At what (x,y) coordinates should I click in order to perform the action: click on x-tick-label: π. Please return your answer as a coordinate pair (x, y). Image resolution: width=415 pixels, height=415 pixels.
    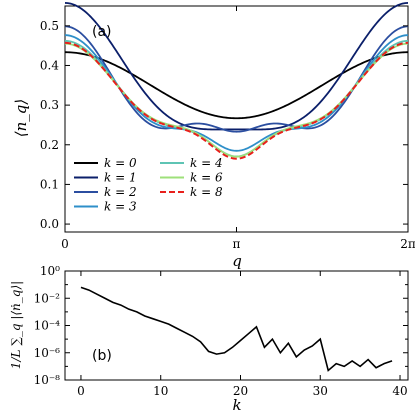
    Looking at the image, I should click on (237, 244).